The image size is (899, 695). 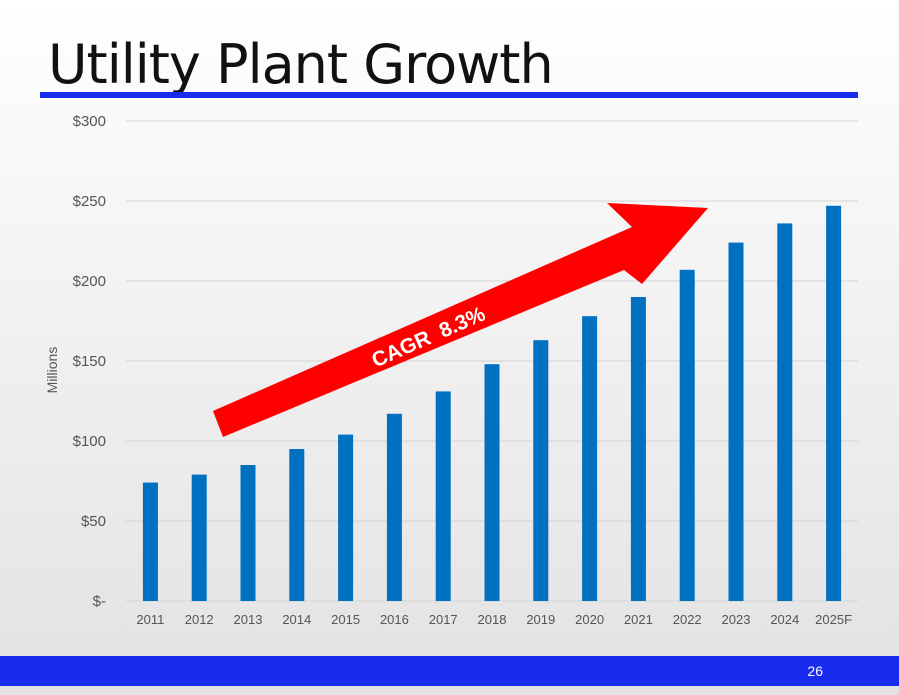 What do you see at coordinates (736, 619) in the screenshot?
I see `x-tick-label: 2023` at bounding box center [736, 619].